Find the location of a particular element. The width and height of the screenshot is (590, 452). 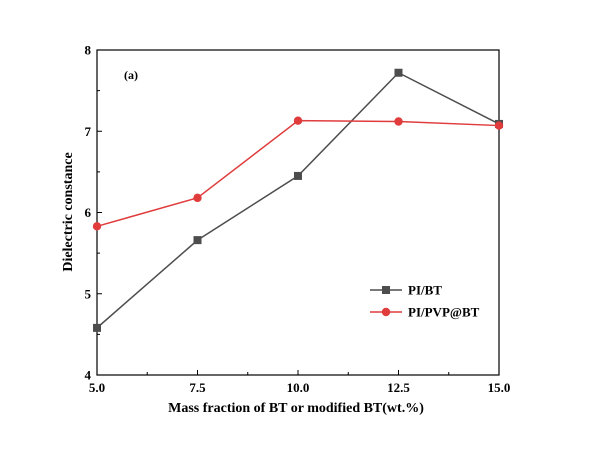

y-tick-label: 4 is located at coordinates (88, 375).